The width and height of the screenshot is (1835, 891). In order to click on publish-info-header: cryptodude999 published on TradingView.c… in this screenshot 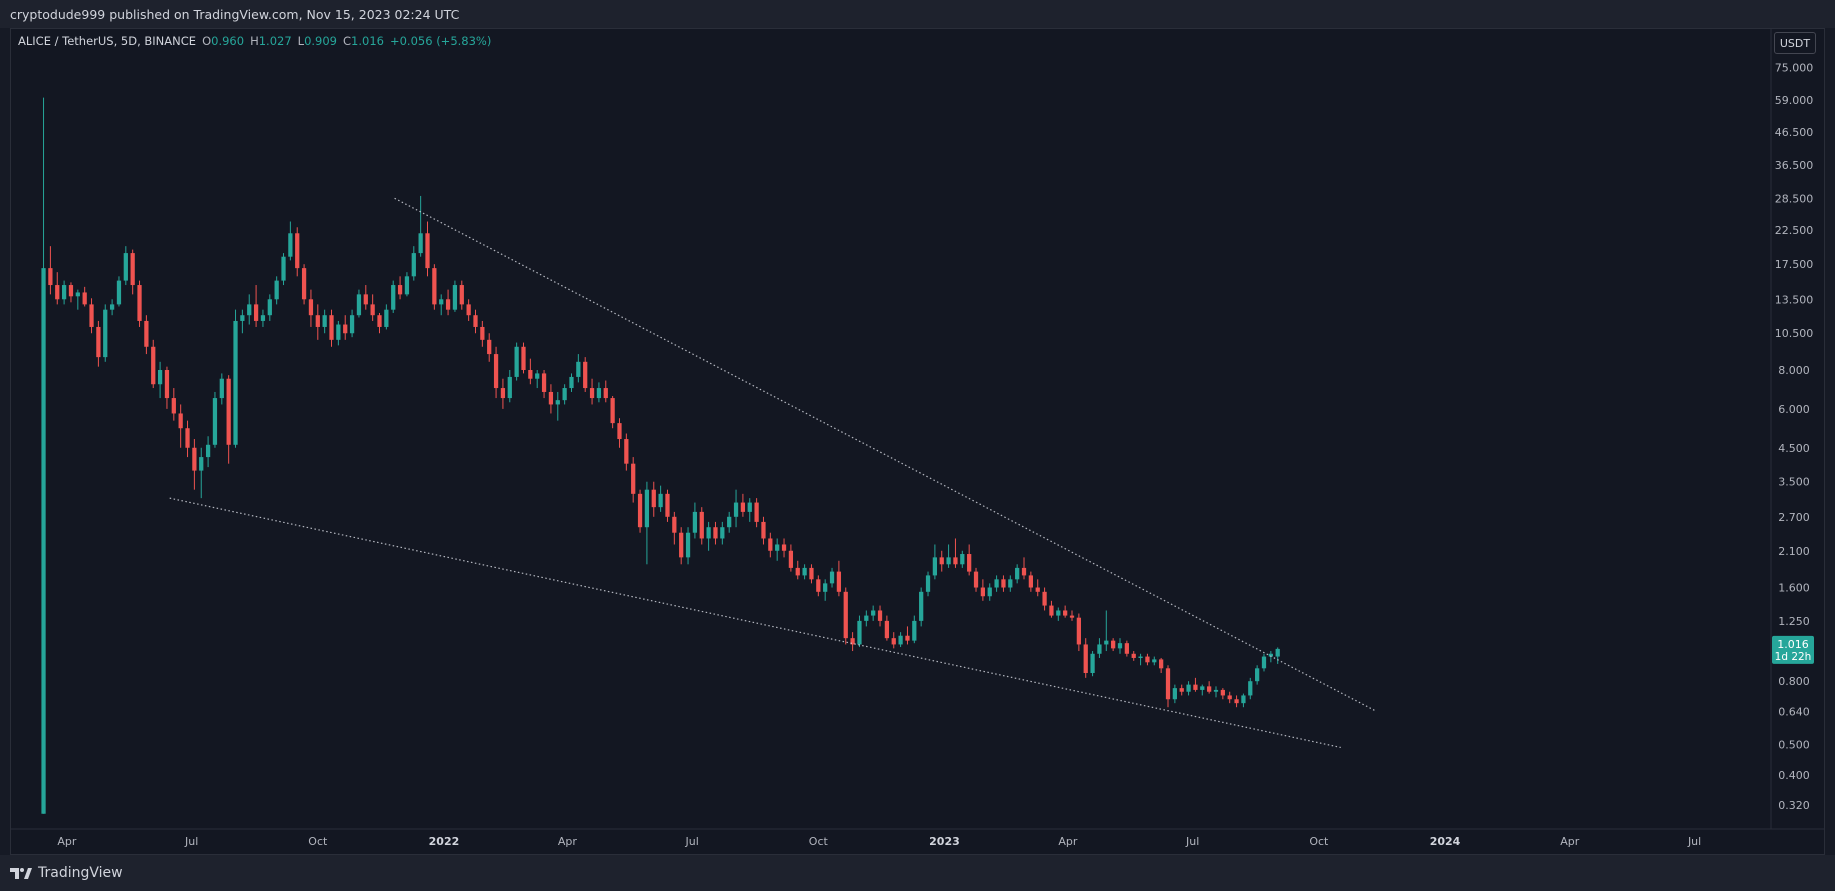, I will do `click(917, 14)`.